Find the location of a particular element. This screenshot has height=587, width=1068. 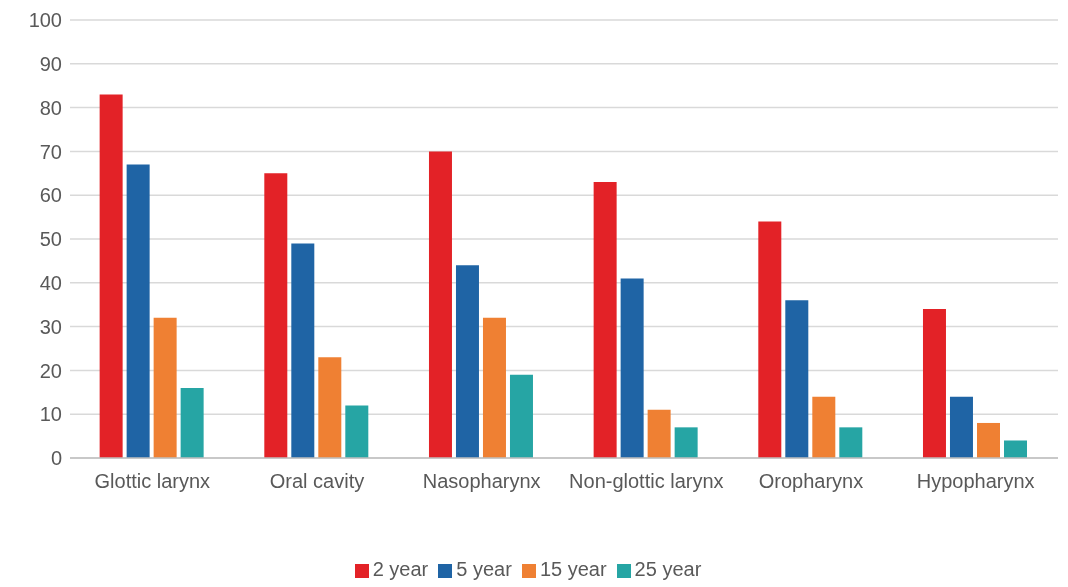

x-tick-label: Non-glottic larynx is located at coordinates (646, 481).